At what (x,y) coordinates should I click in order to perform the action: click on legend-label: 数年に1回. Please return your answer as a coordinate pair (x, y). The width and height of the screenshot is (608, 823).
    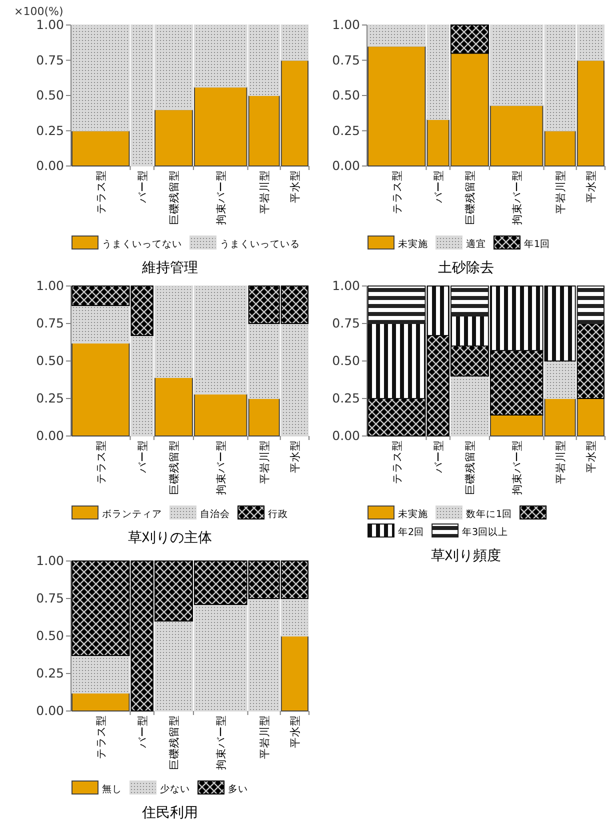
    Looking at the image, I should click on (489, 514).